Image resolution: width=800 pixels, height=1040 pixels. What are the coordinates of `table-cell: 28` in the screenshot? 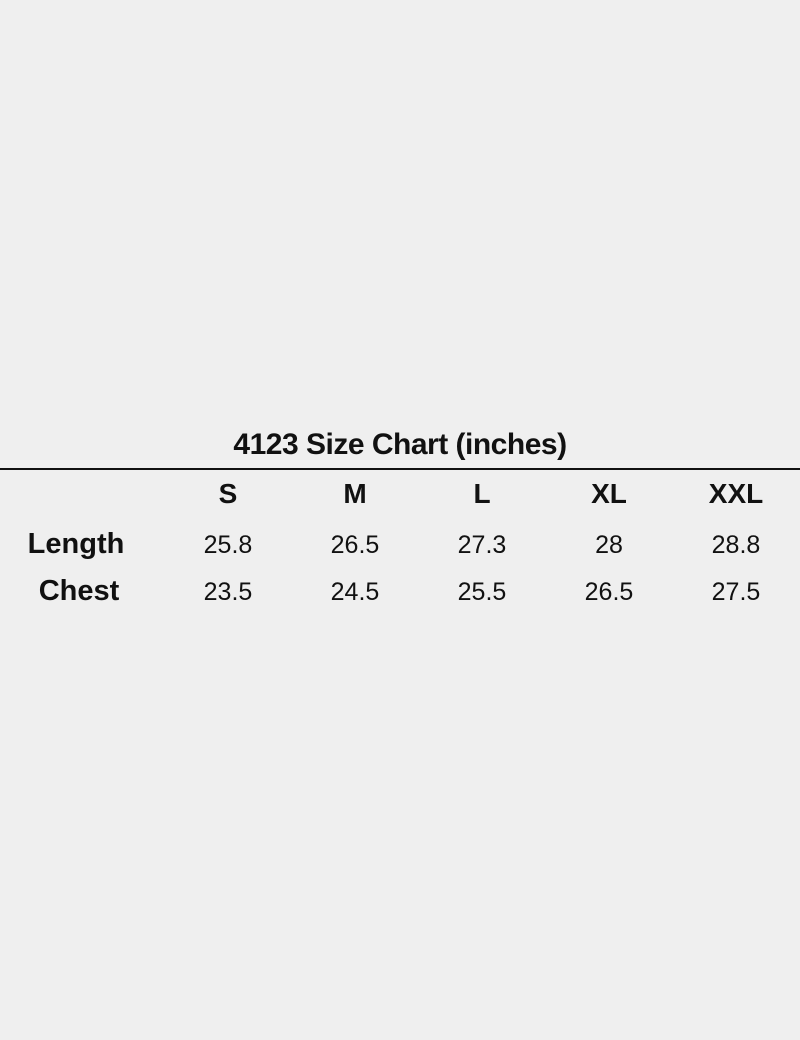 It's located at (609, 545).